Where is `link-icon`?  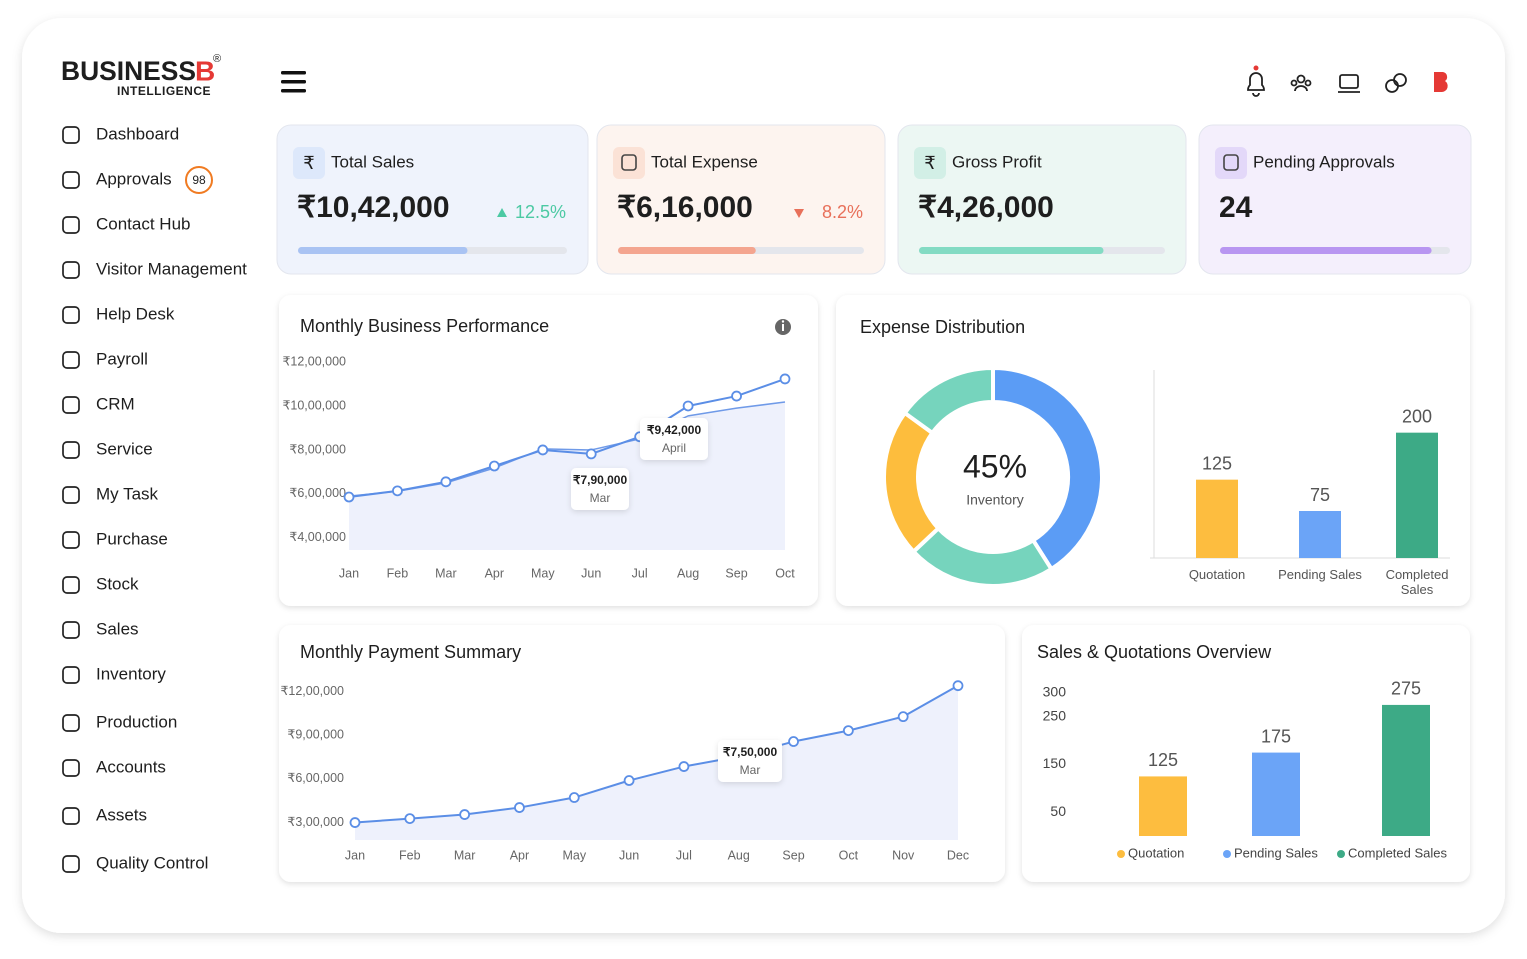
link-icon is located at coordinates (1396, 83).